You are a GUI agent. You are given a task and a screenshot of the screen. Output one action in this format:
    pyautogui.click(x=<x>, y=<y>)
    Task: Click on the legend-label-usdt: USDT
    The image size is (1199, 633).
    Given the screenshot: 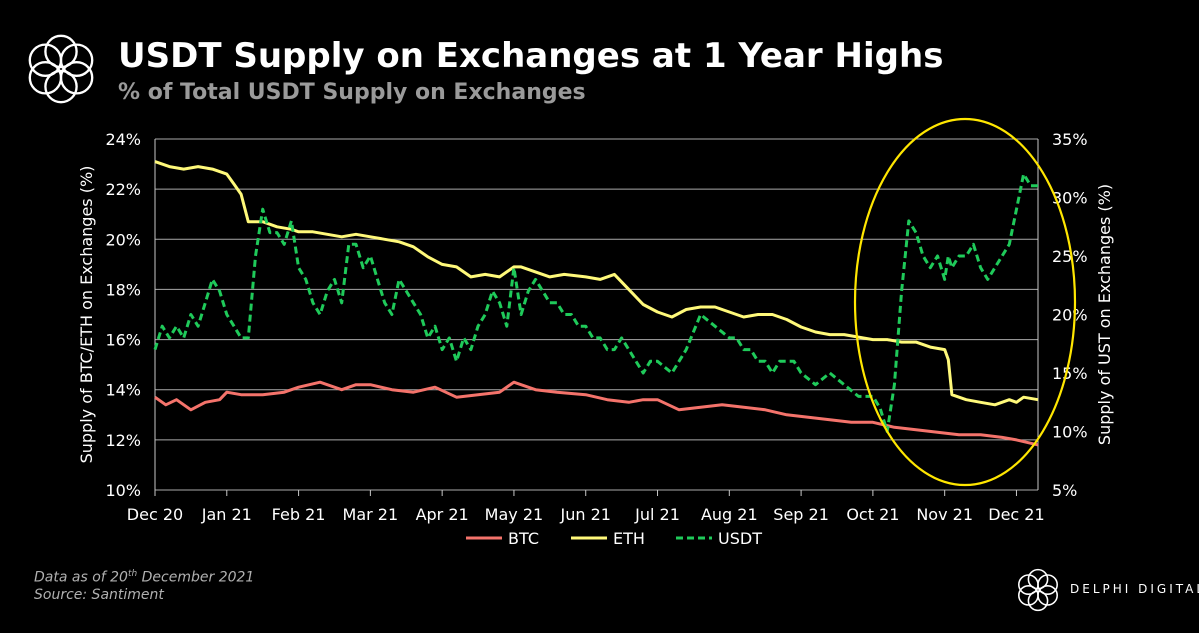 What is the action you would take?
    pyautogui.click(x=740, y=538)
    